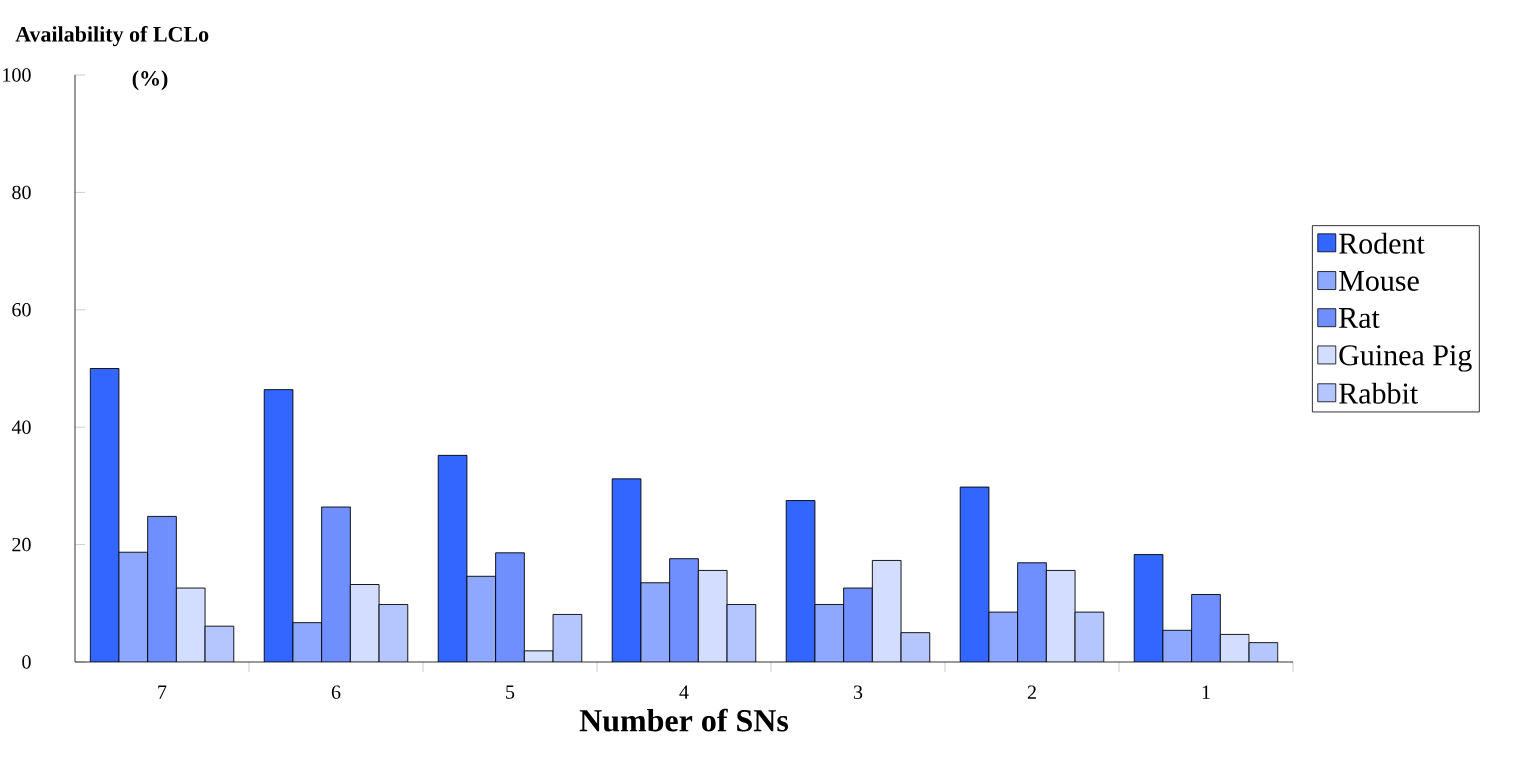  What do you see at coordinates (17, 75) in the screenshot?
I see `y-tick-label: 100` at bounding box center [17, 75].